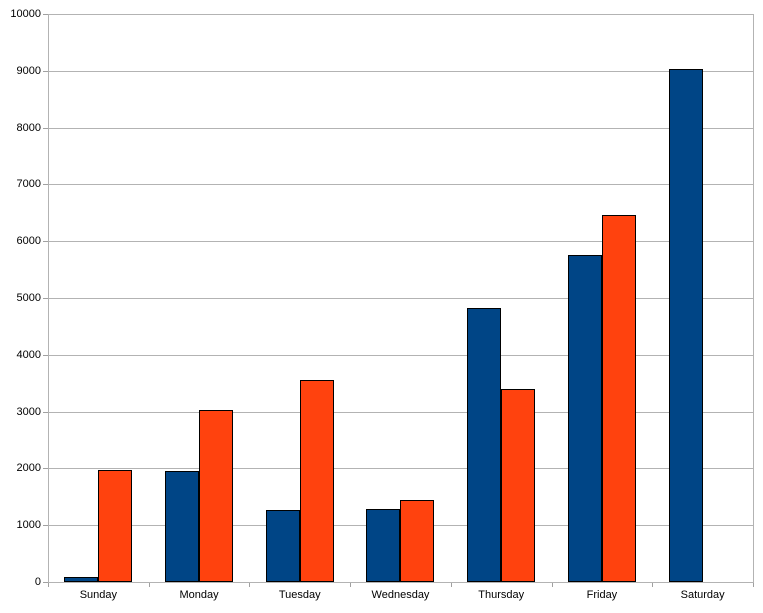  What do you see at coordinates (25, 14) in the screenshot?
I see `y-axis-tick-label: 10000` at bounding box center [25, 14].